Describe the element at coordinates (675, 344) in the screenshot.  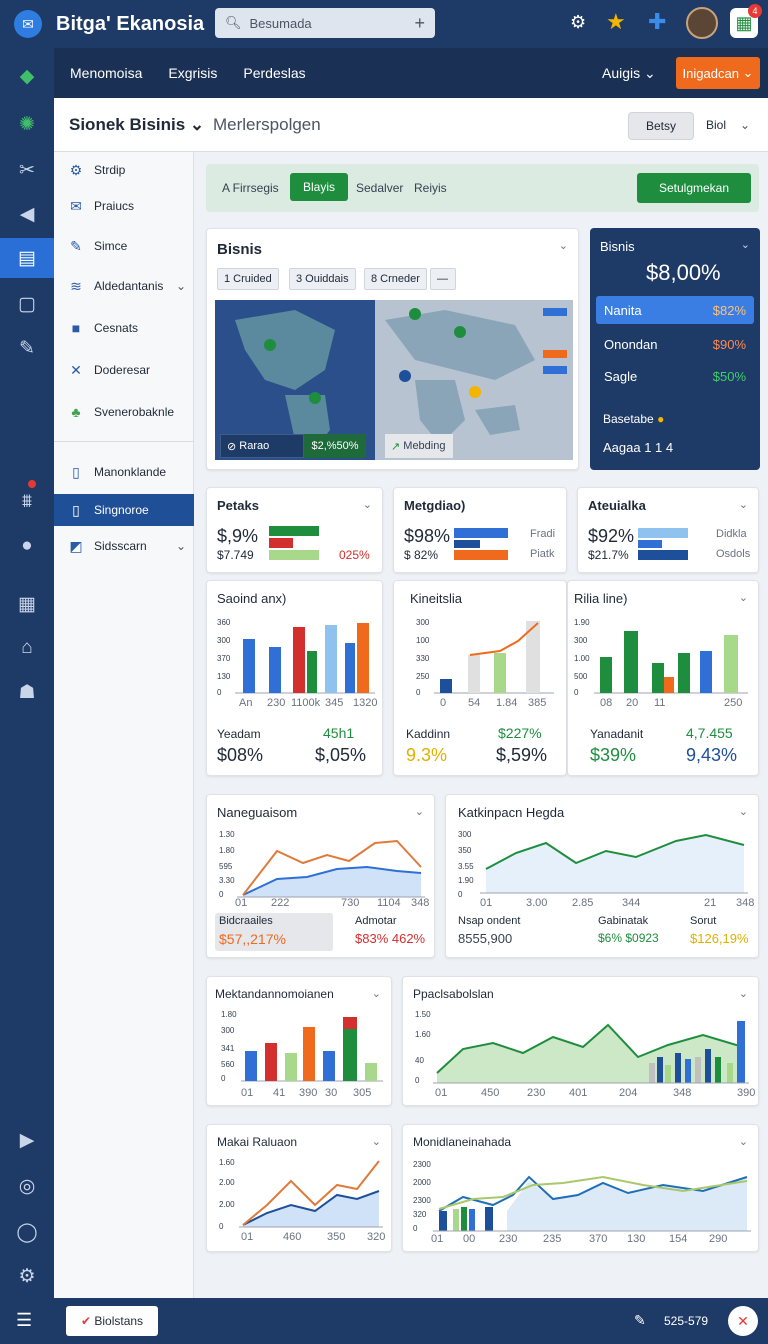
I see `summary-row: Onondan $90%` at that location.